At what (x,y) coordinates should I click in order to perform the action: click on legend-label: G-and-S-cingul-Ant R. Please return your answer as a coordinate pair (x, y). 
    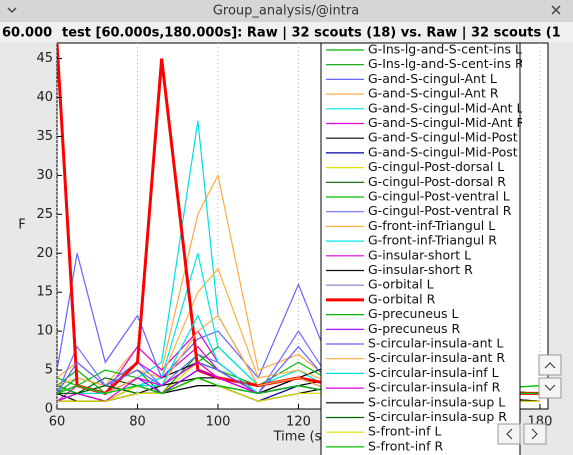
    Looking at the image, I should click on (433, 93).